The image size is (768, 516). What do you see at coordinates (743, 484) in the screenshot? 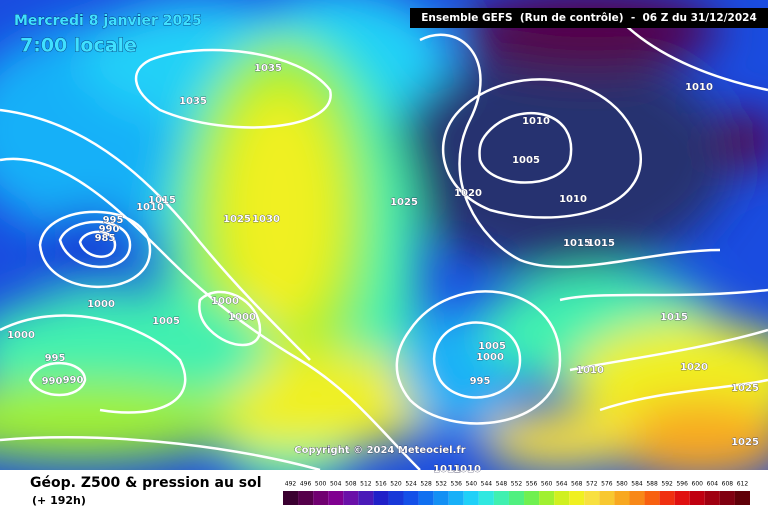
I see `colorbar-label: 612` at bounding box center [743, 484].